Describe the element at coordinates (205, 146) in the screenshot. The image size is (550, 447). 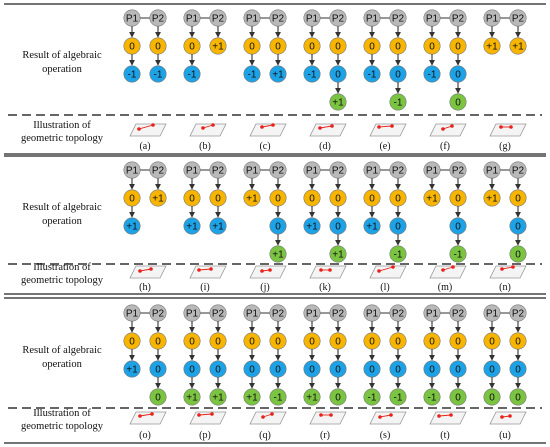
I see `case-tag: (b)` at that location.